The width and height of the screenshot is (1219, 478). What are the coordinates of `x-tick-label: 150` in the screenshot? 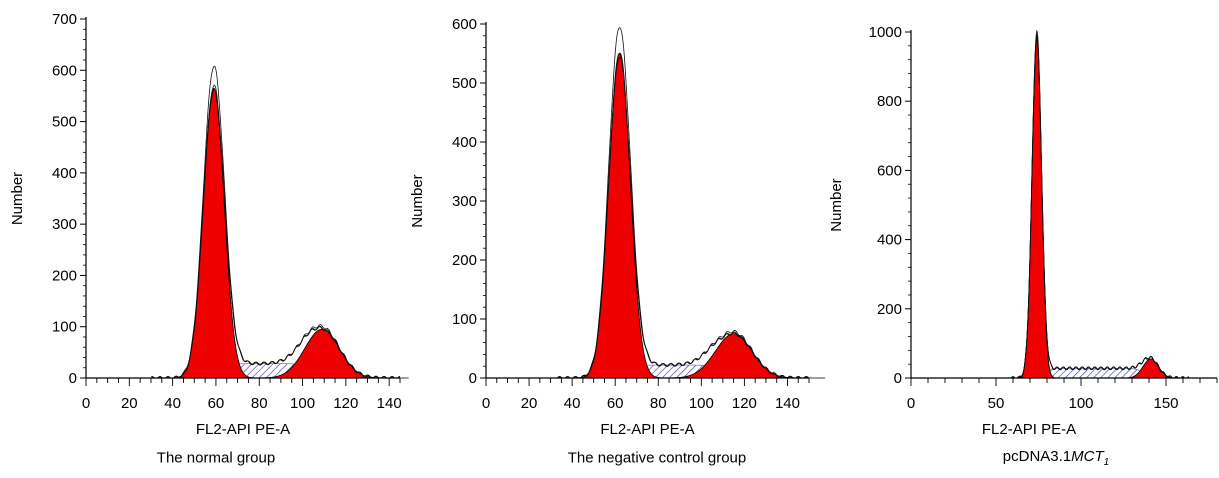 It's located at (1165, 403).